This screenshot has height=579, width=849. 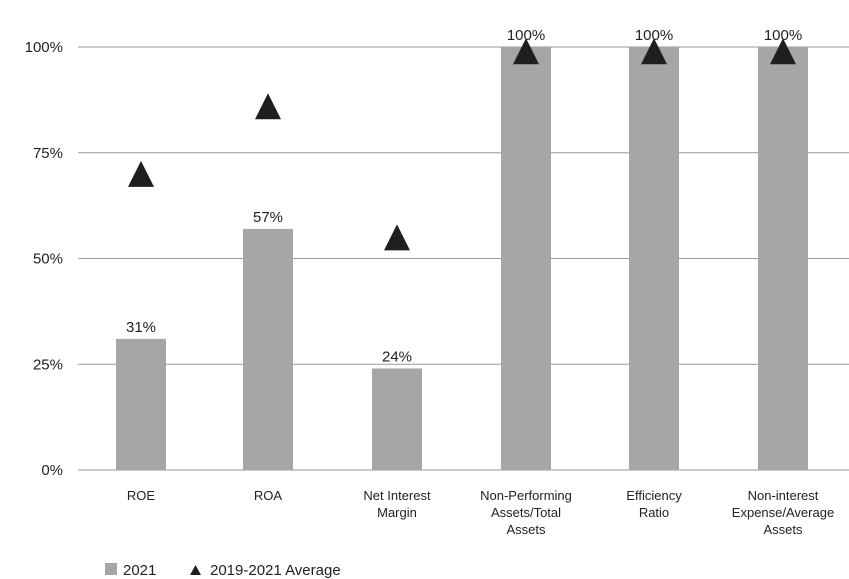 What do you see at coordinates (526, 512) in the screenshot?
I see `category-label: Assets/Total` at bounding box center [526, 512].